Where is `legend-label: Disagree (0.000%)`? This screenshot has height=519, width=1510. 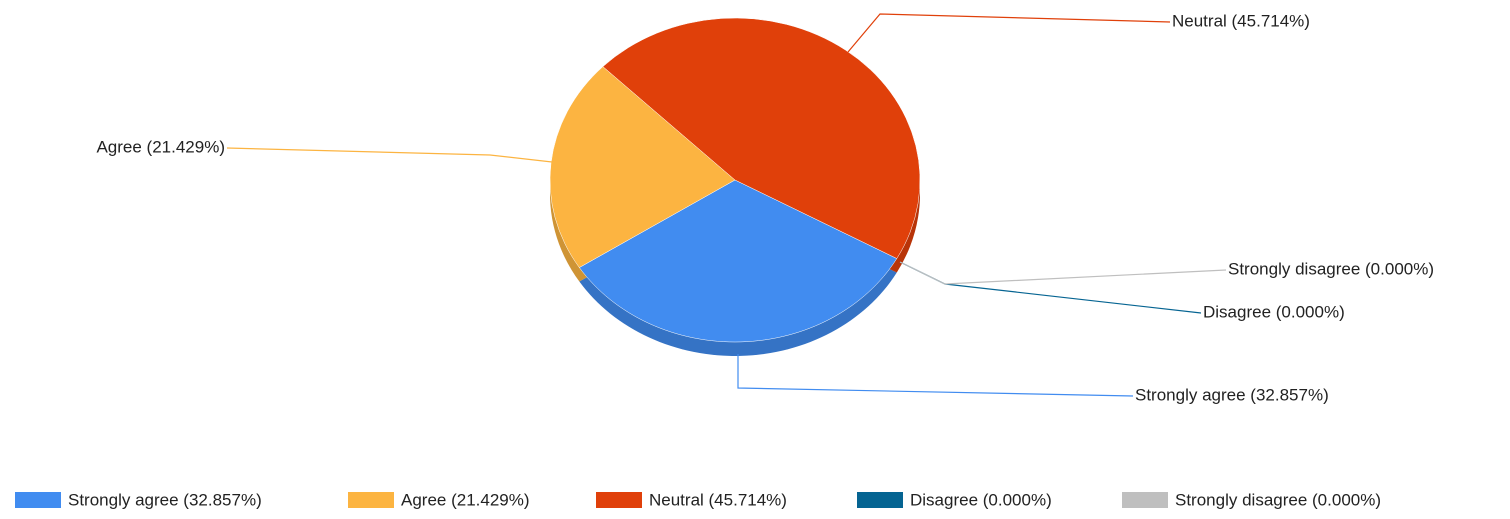
legend-label: Disagree (0.000%) is located at coordinates (981, 499).